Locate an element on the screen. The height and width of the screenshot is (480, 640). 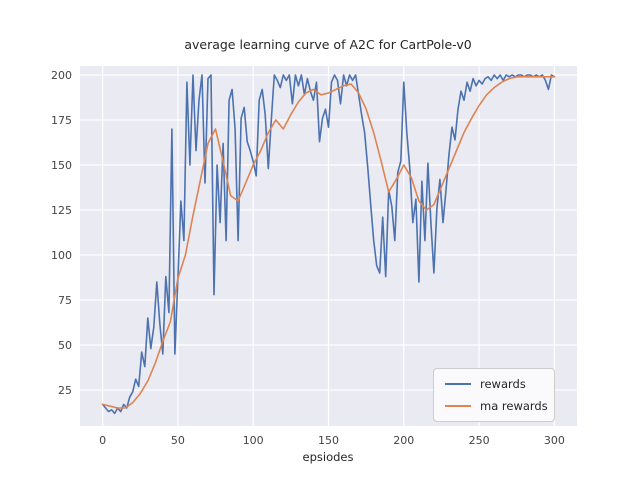
y-tick-label: 200 is located at coordinates (61, 75).